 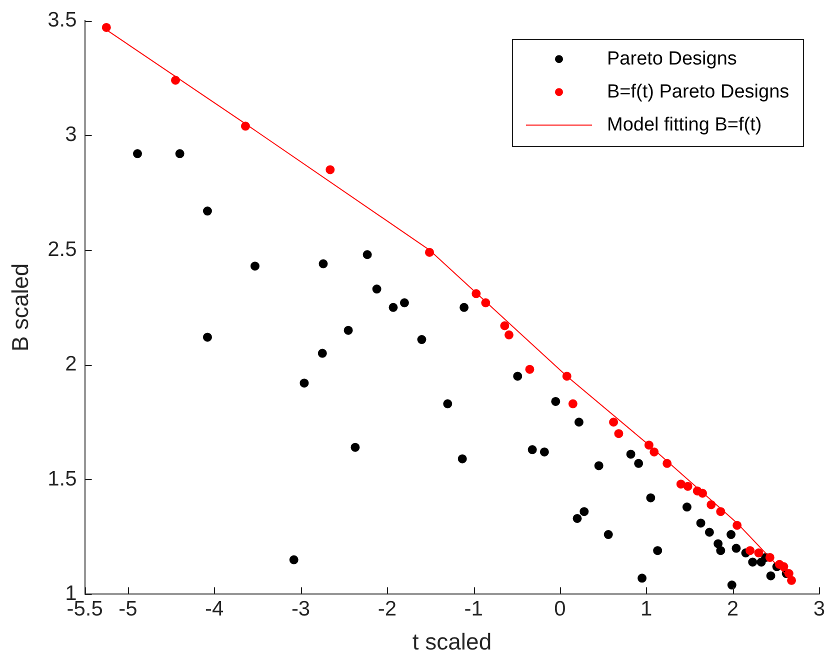 I want to click on x-tick-label: 1, so click(x=646, y=609).